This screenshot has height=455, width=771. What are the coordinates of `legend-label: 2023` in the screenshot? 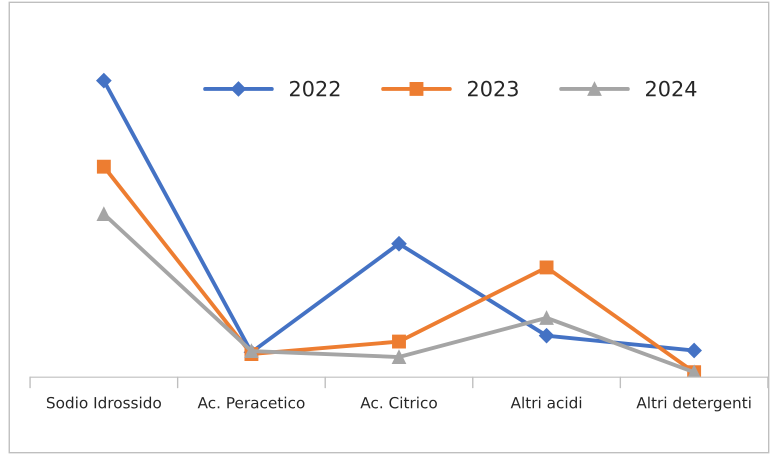 It's located at (493, 88).